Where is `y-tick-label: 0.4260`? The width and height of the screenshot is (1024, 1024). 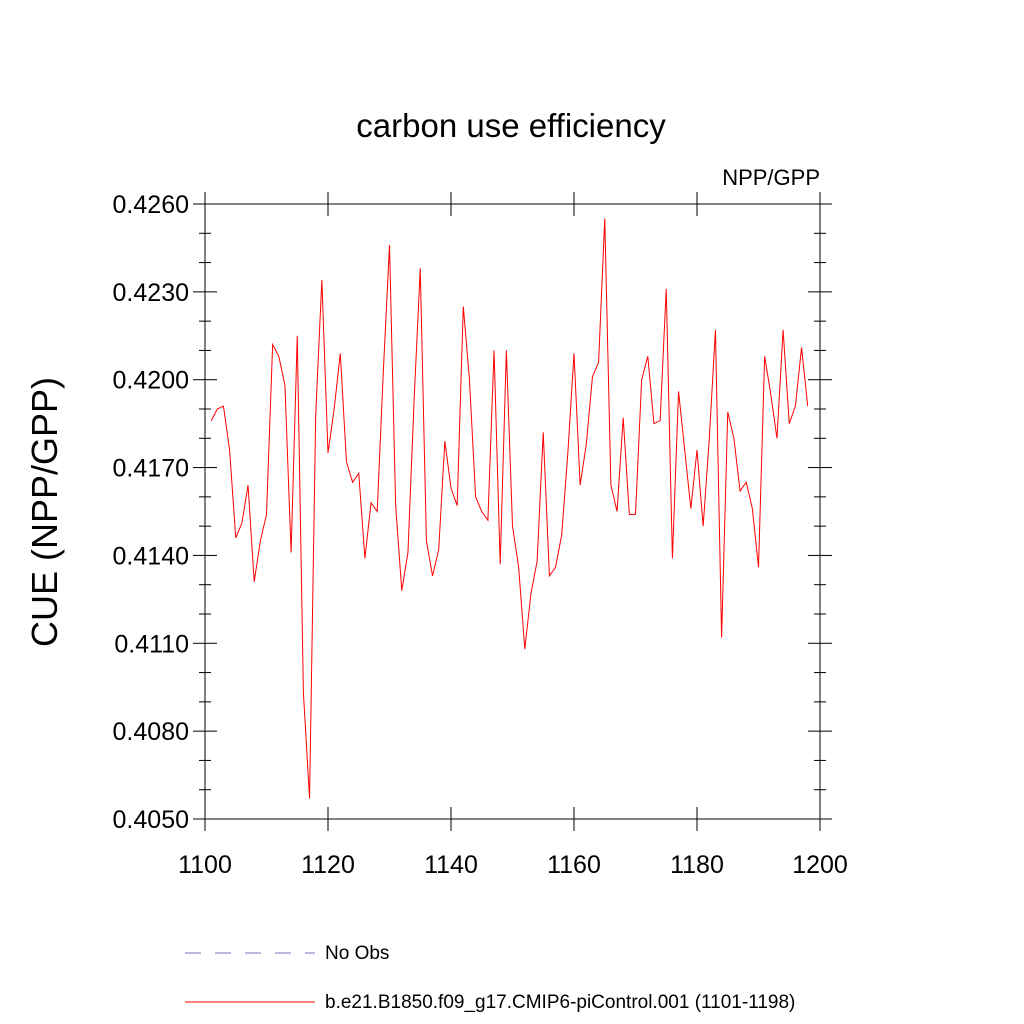 y-tick-label: 0.4260 is located at coordinates (151, 205).